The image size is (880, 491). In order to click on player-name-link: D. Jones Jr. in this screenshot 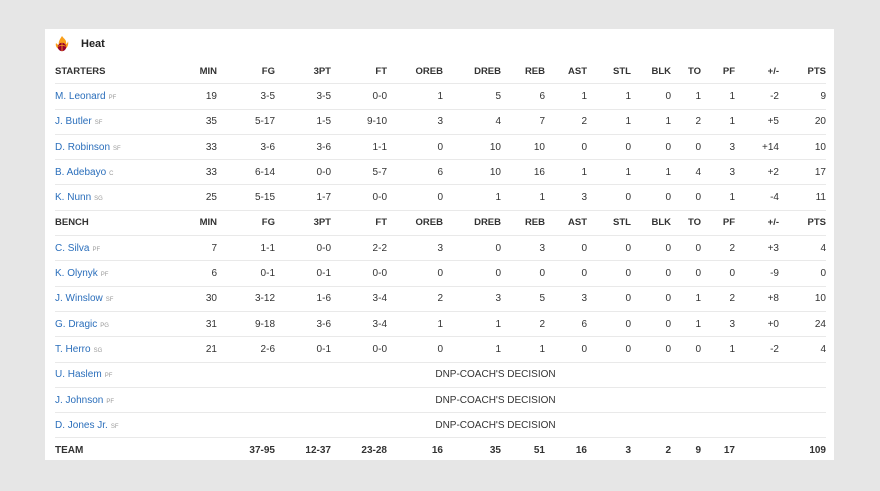, I will do `click(81, 425)`.